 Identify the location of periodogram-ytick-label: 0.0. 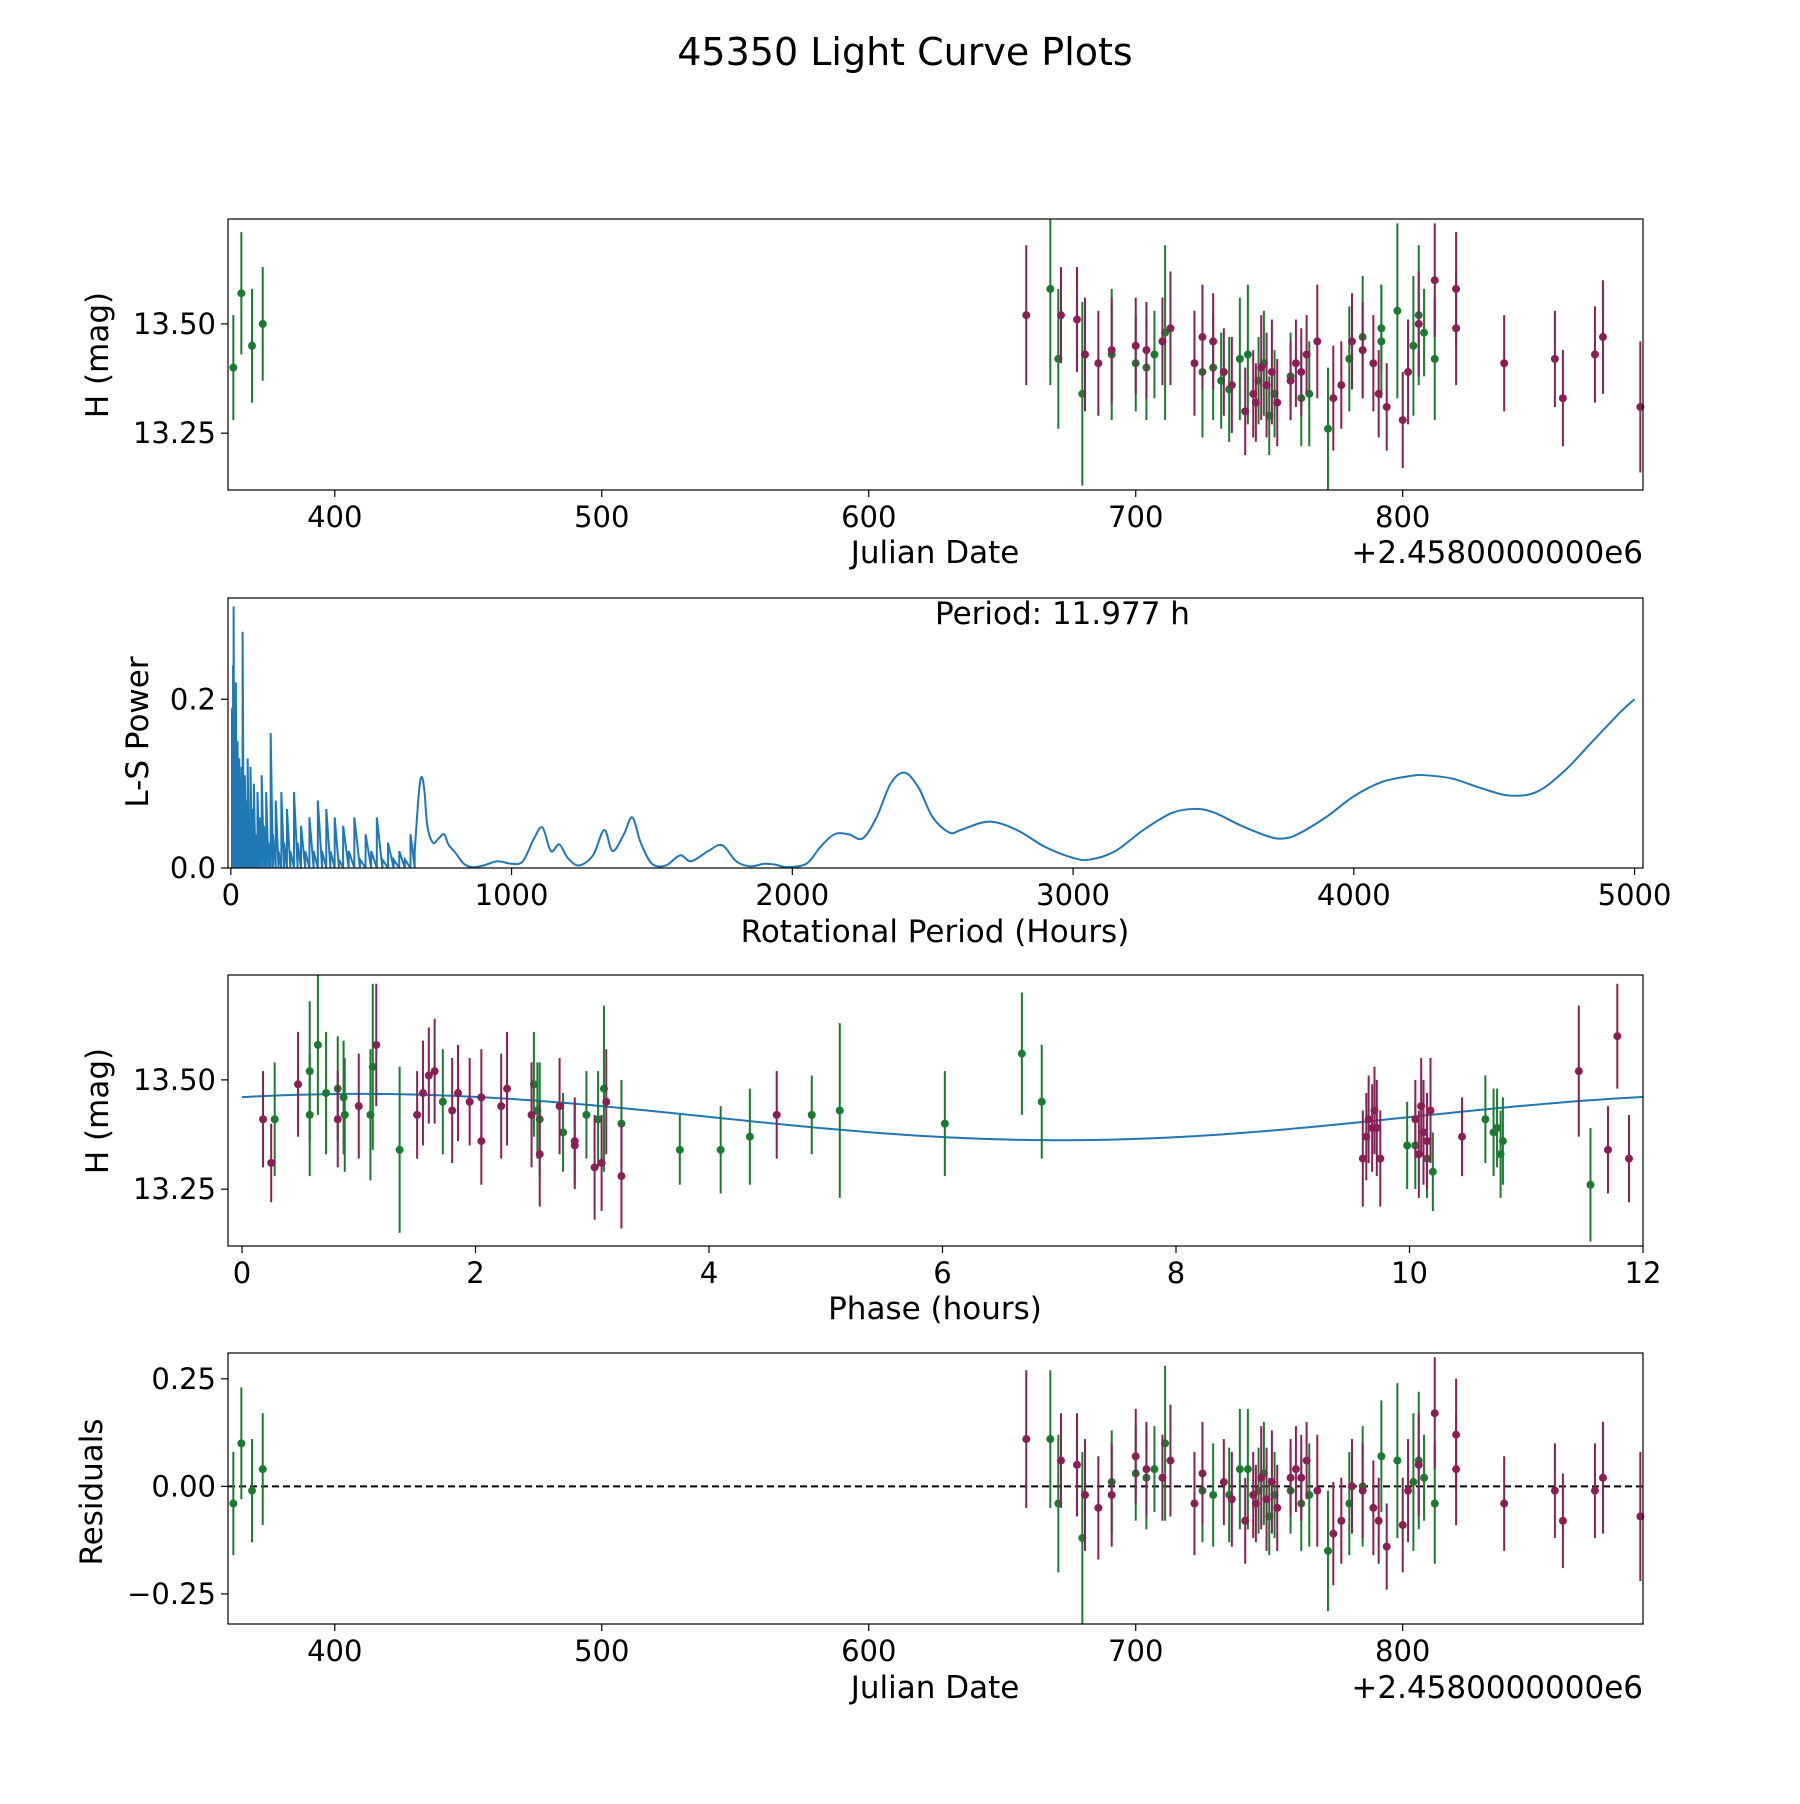
(193, 868).